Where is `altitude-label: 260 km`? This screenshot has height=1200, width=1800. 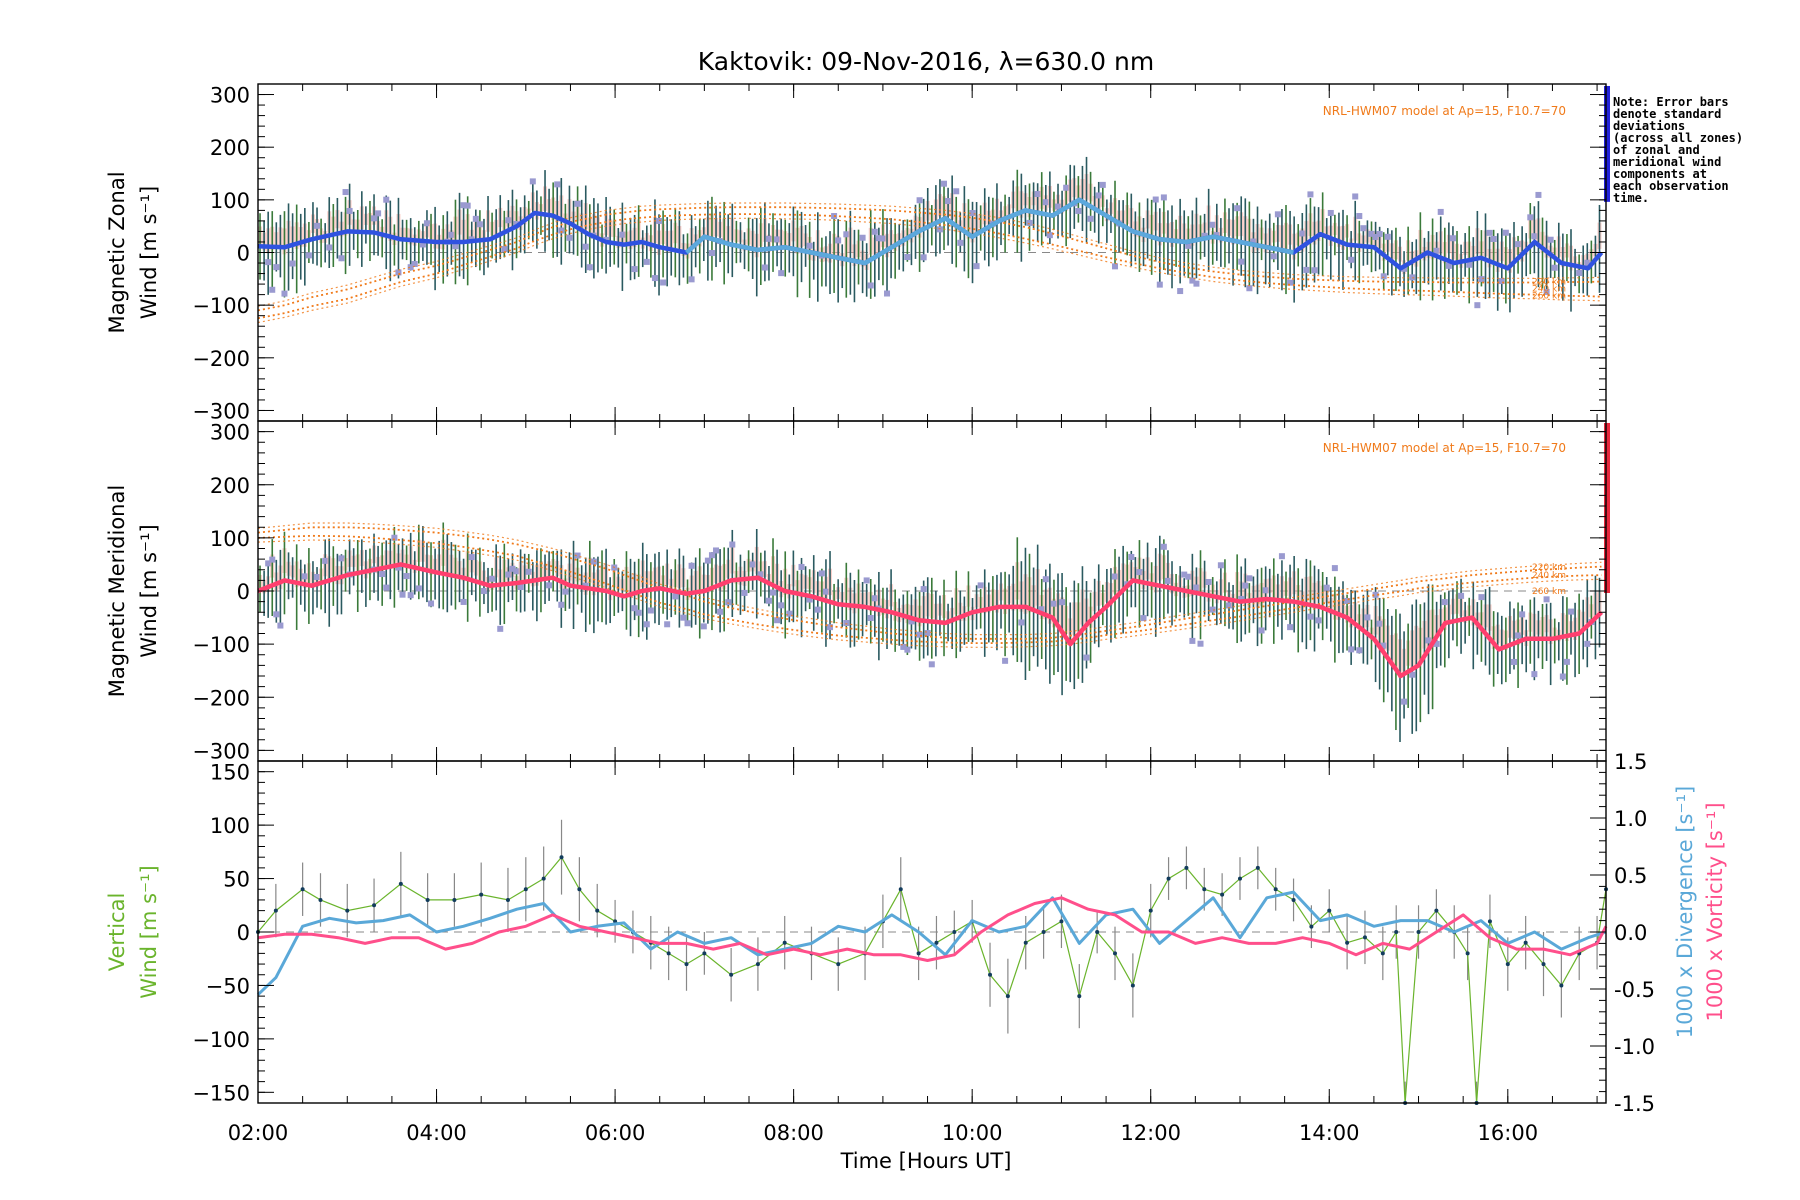
altitude-label: 260 km is located at coordinates (1549, 592).